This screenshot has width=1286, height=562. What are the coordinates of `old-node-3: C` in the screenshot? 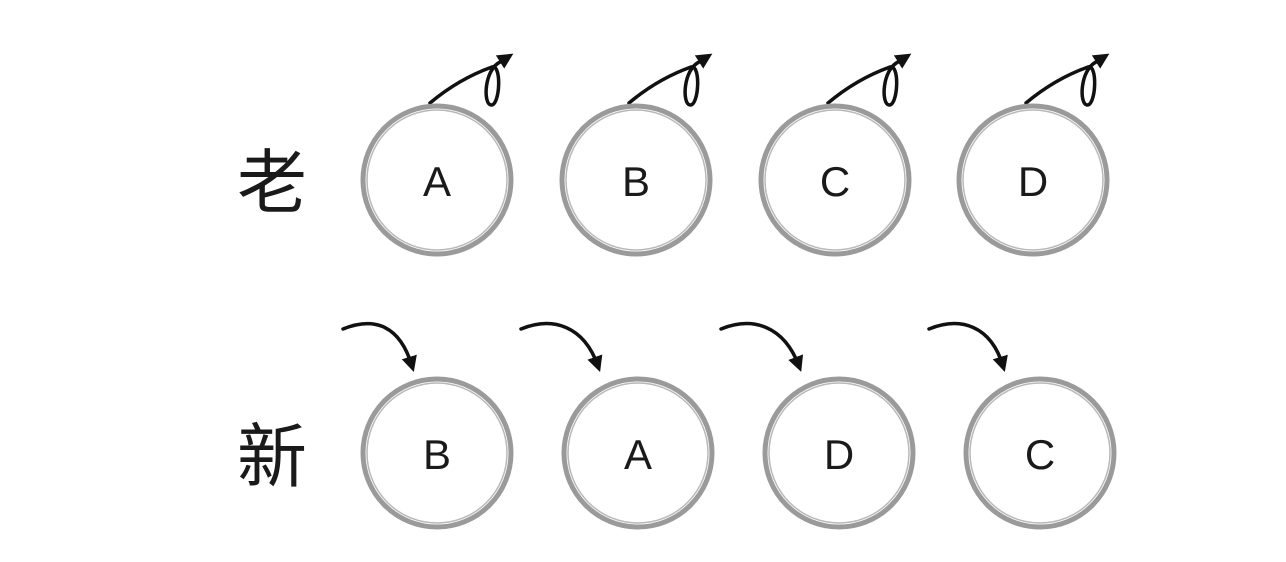 It's located at (835, 155).